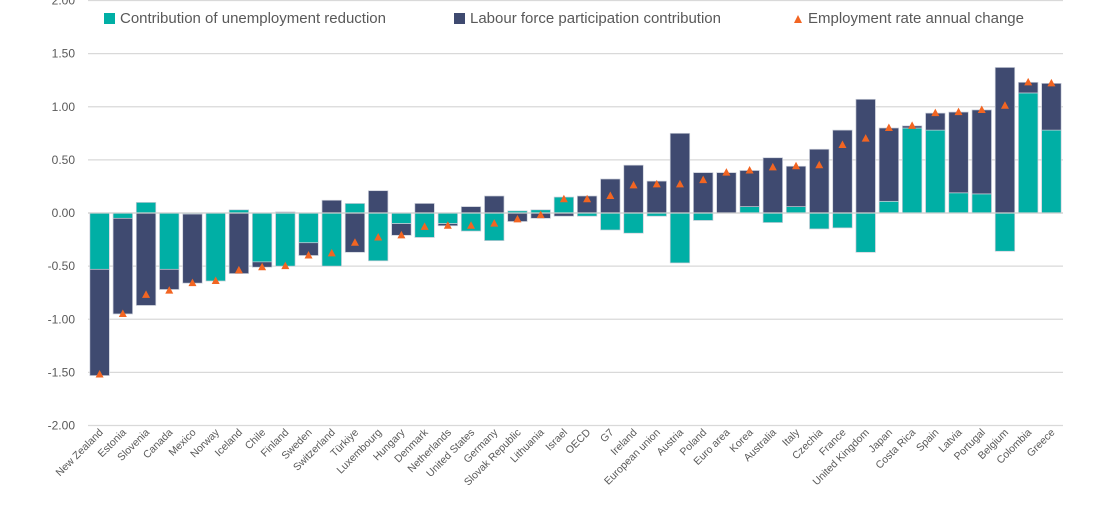 This screenshot has width=1107, height=516. I want to click on triangle-marker-icon, so click(798, 18).